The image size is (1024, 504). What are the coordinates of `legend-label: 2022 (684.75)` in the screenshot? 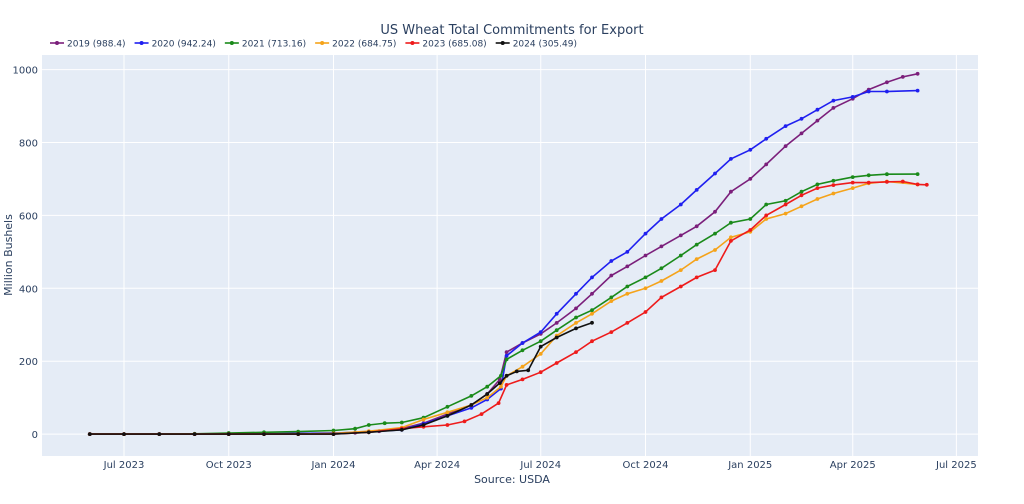 It's located at (364, 45).